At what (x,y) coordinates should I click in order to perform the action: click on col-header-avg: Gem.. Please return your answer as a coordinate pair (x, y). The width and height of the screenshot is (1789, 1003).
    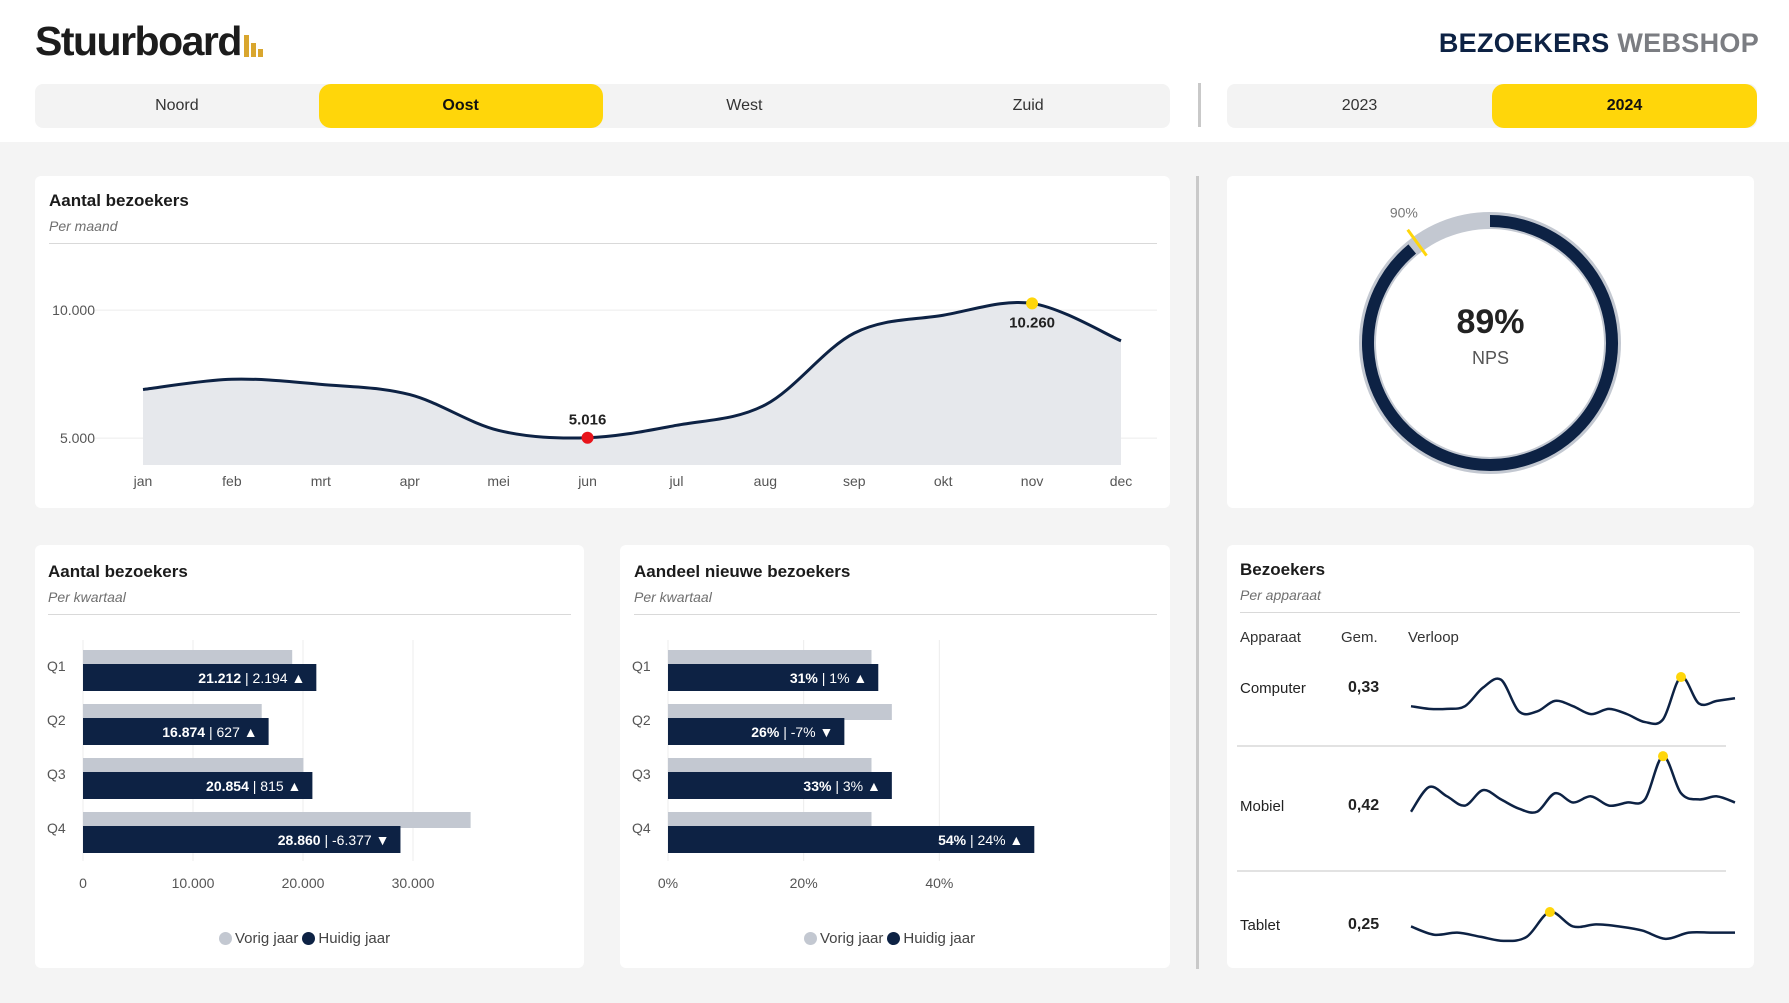
    Looking at the image, I should click on (1359, 637).